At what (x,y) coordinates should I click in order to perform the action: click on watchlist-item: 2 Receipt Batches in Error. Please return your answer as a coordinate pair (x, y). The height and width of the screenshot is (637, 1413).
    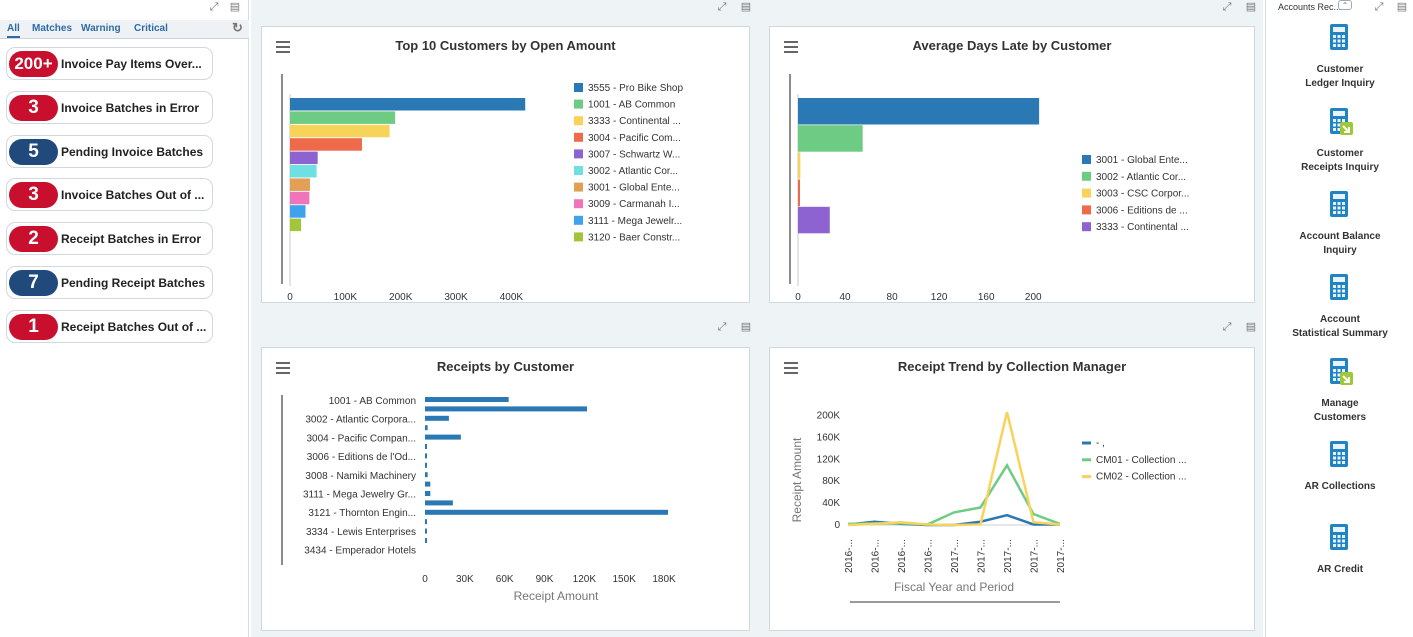
    Looking at the image, I should click on (109, 239).